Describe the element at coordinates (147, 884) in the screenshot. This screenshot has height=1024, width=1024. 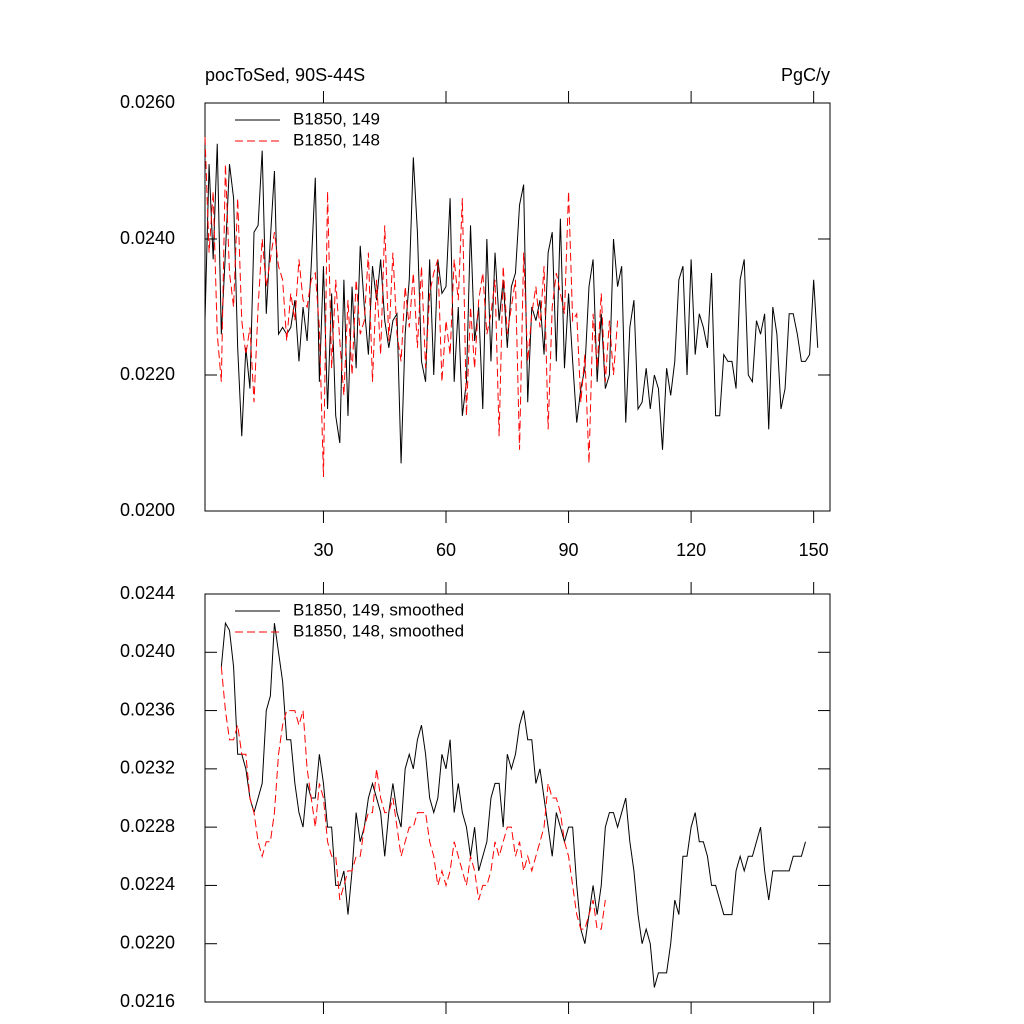
I see `y-tick-label: 0.0224` at that location.